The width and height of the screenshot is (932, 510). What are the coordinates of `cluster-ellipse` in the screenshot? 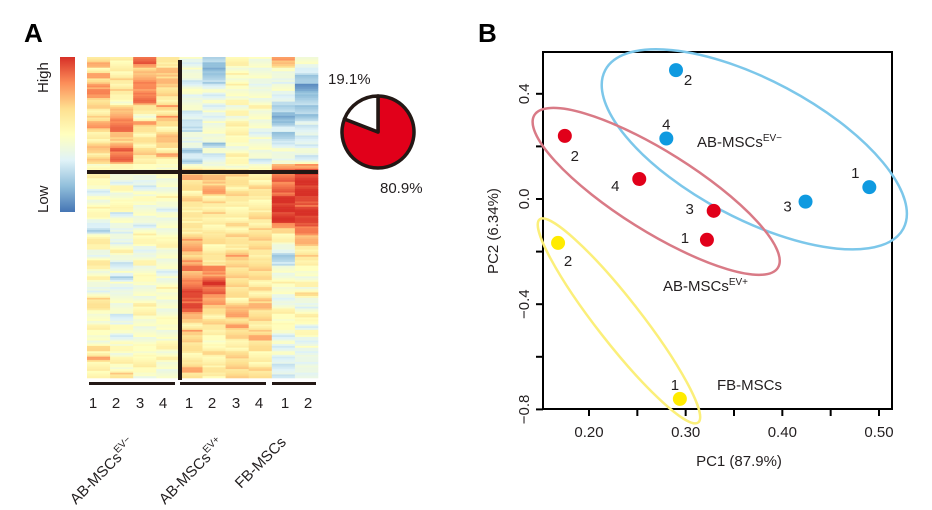 It's located at (656, 191).